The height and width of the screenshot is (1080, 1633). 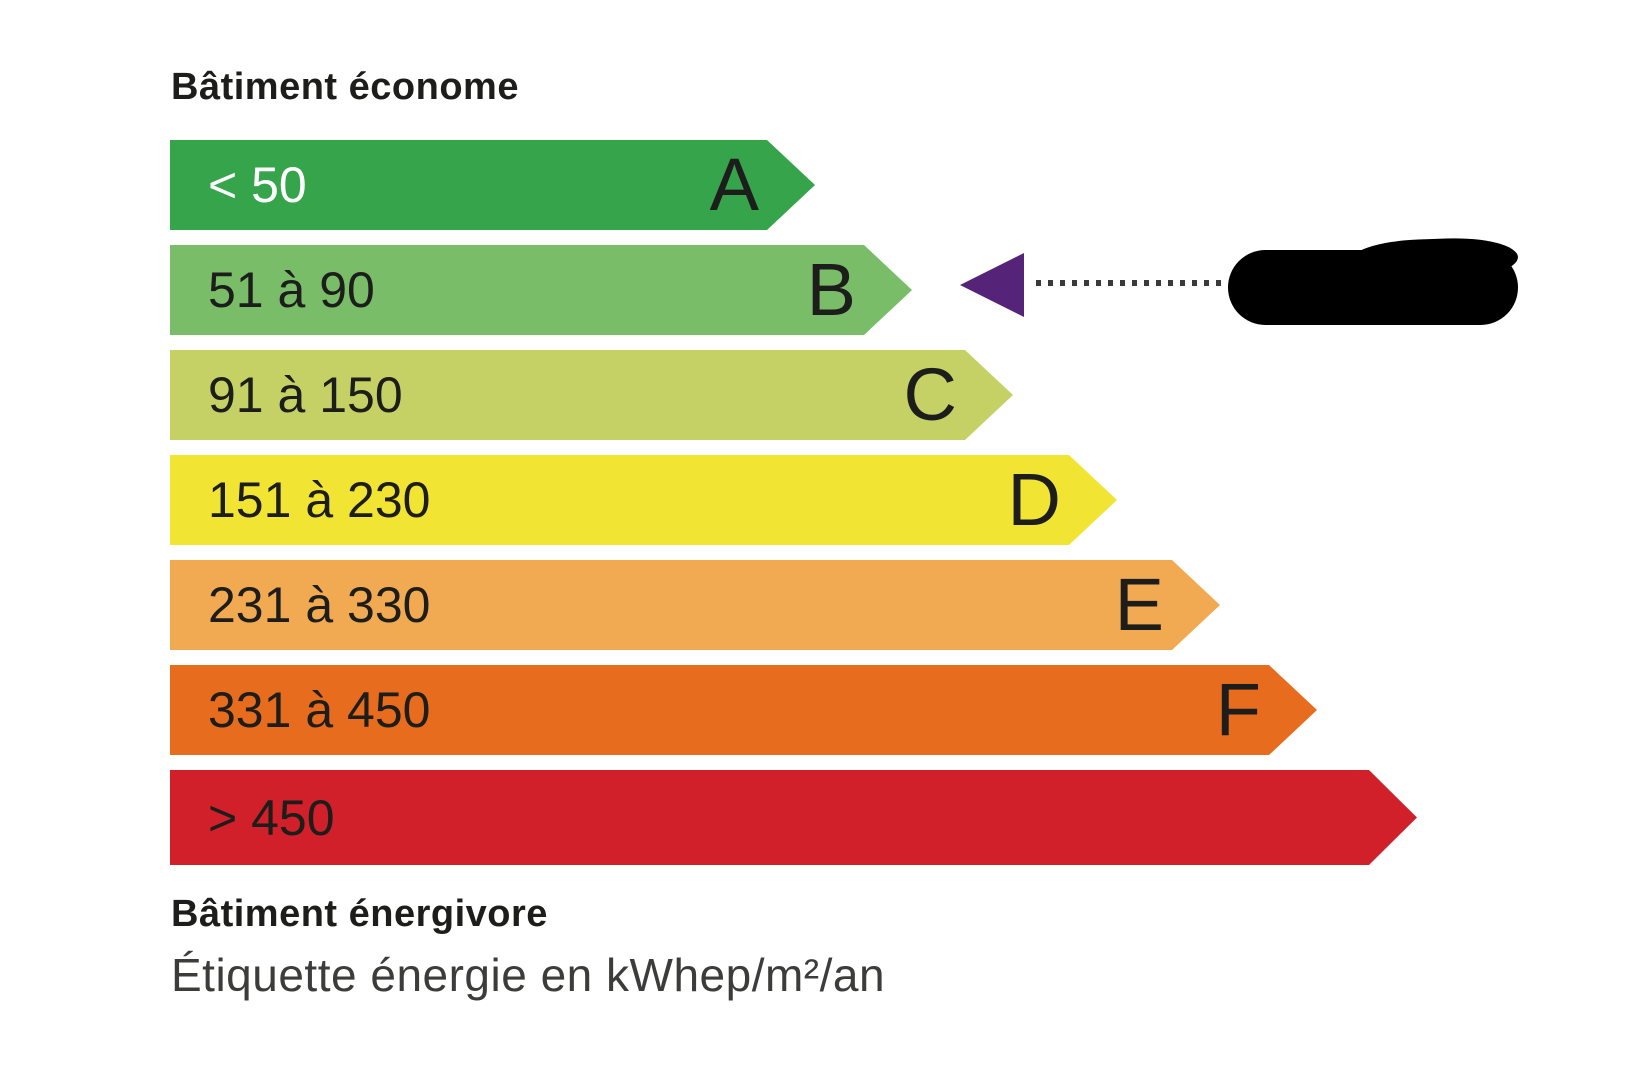 I want to click on economical-building-label: Bâtiment économe, so click(x=345, y=87).